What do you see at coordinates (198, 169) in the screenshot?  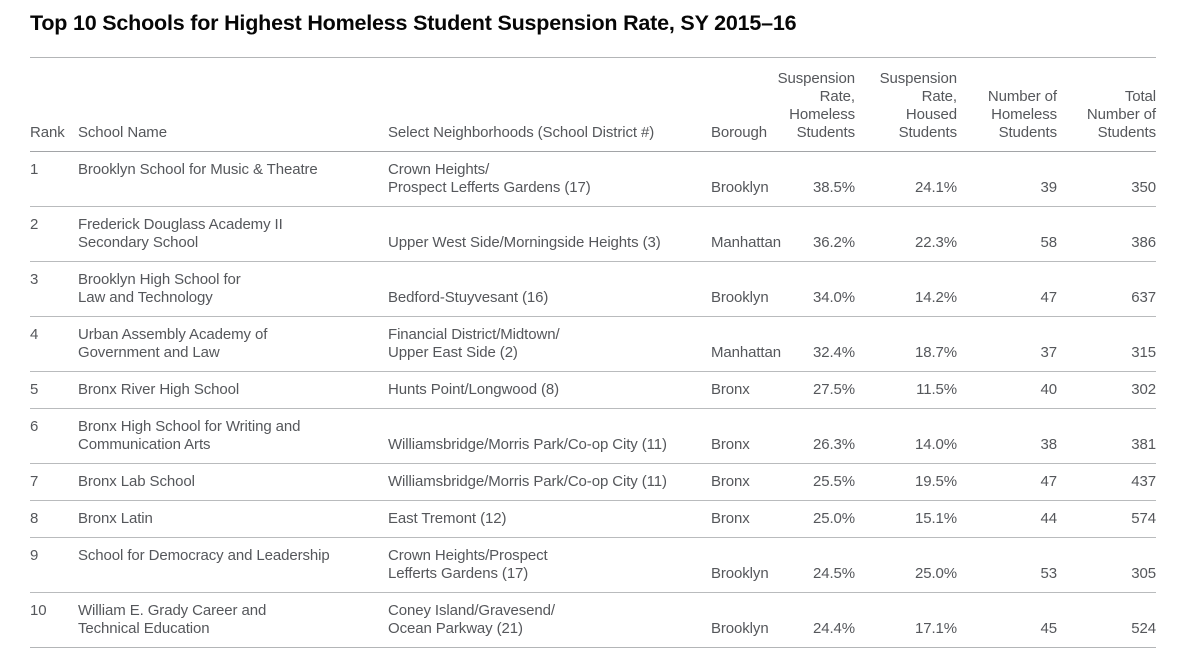 I see `cell-school-name: Brooklyn School for Music & Theatre` at bounding box center [198, 169].